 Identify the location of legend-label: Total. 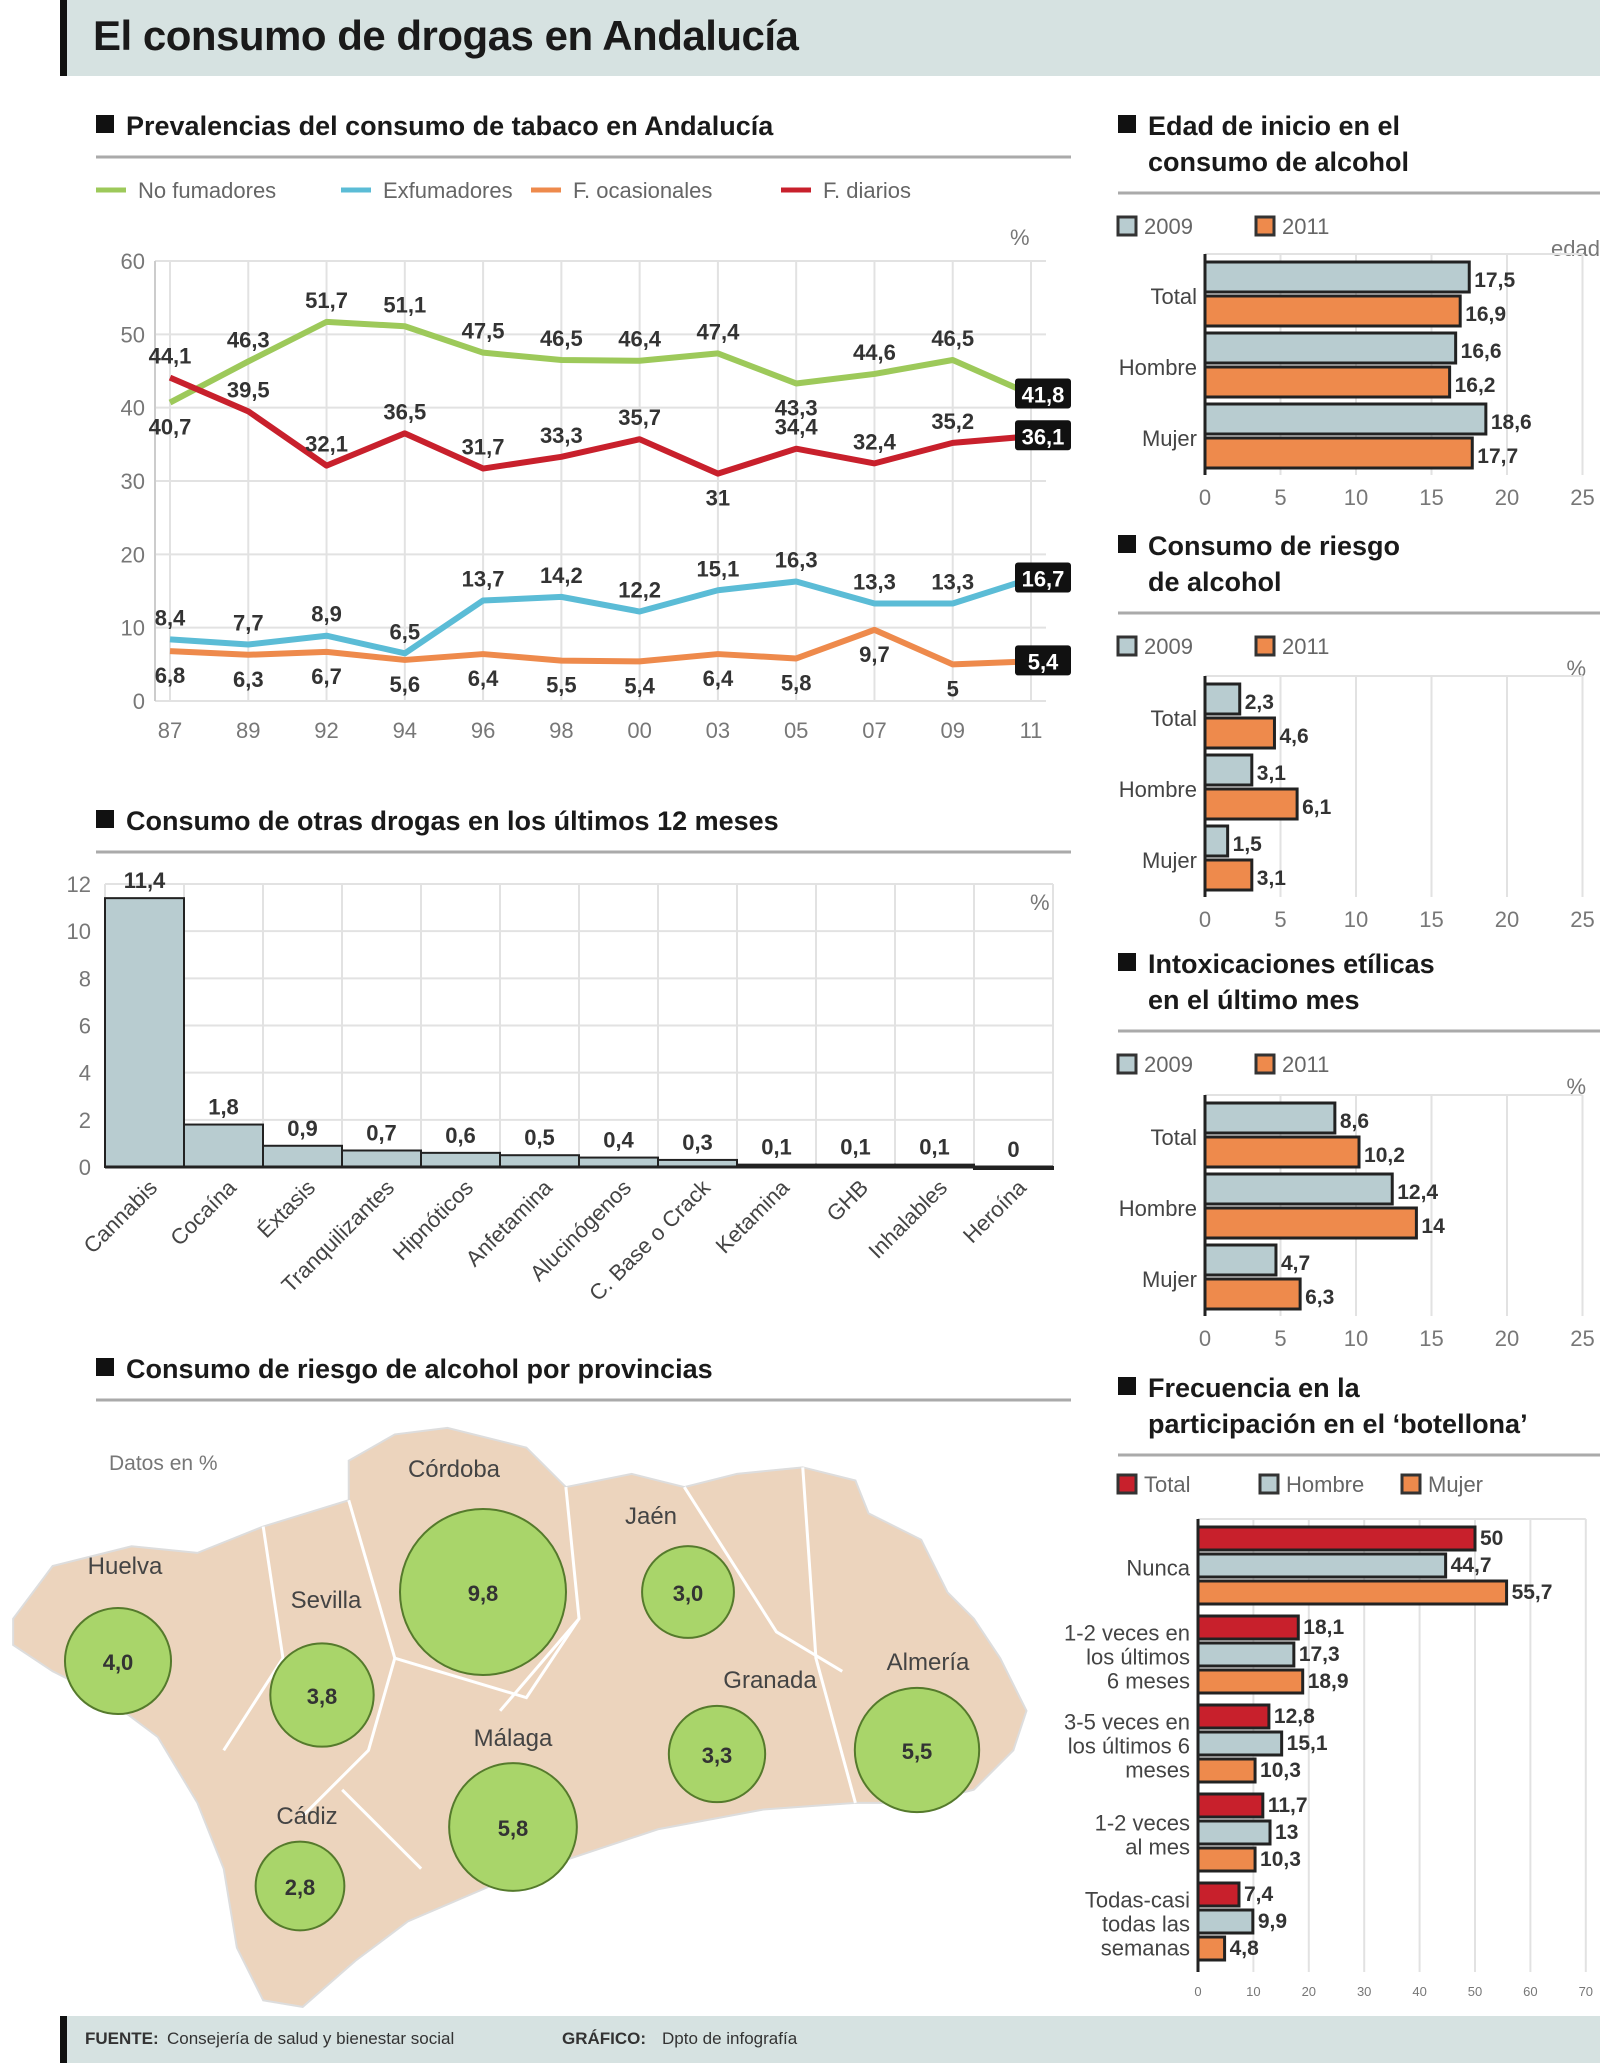
(1167, 1484).